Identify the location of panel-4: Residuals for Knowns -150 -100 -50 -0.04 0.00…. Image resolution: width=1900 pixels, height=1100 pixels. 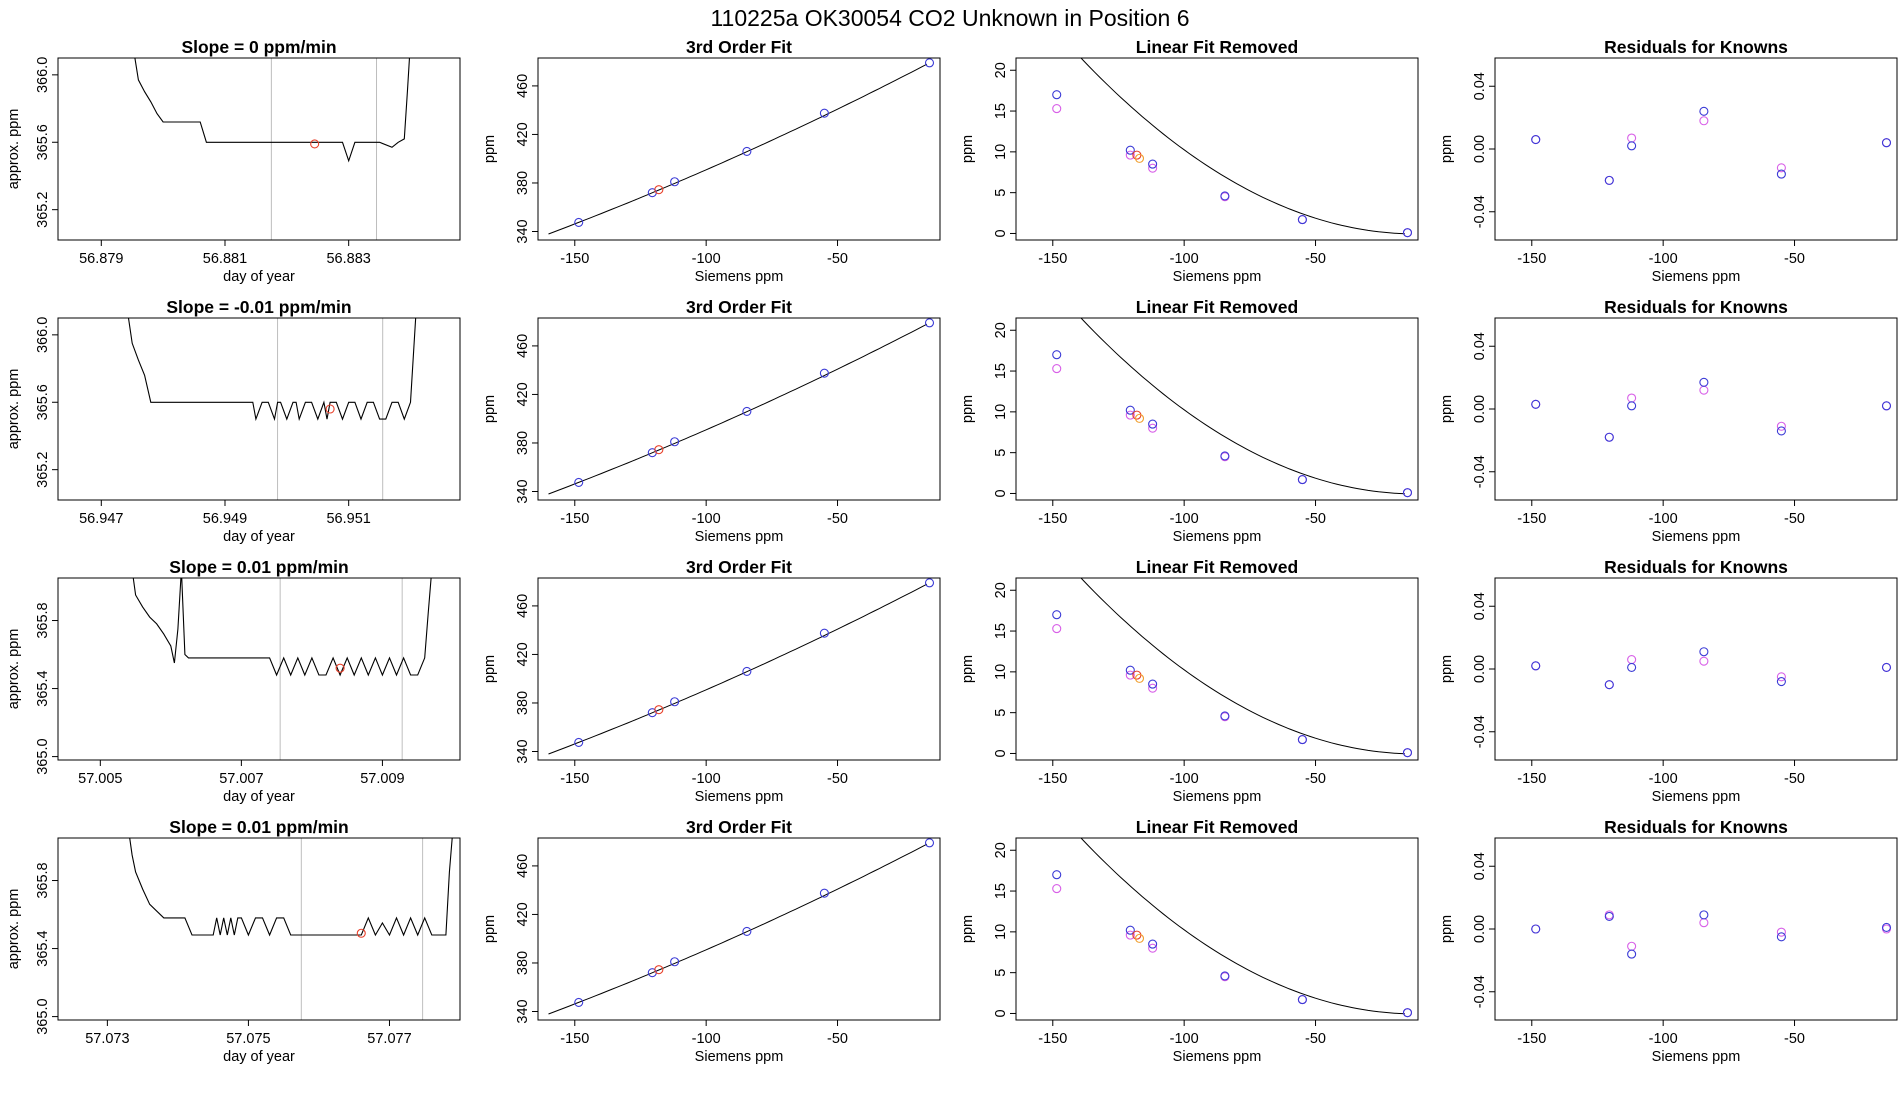
(1668, 161).